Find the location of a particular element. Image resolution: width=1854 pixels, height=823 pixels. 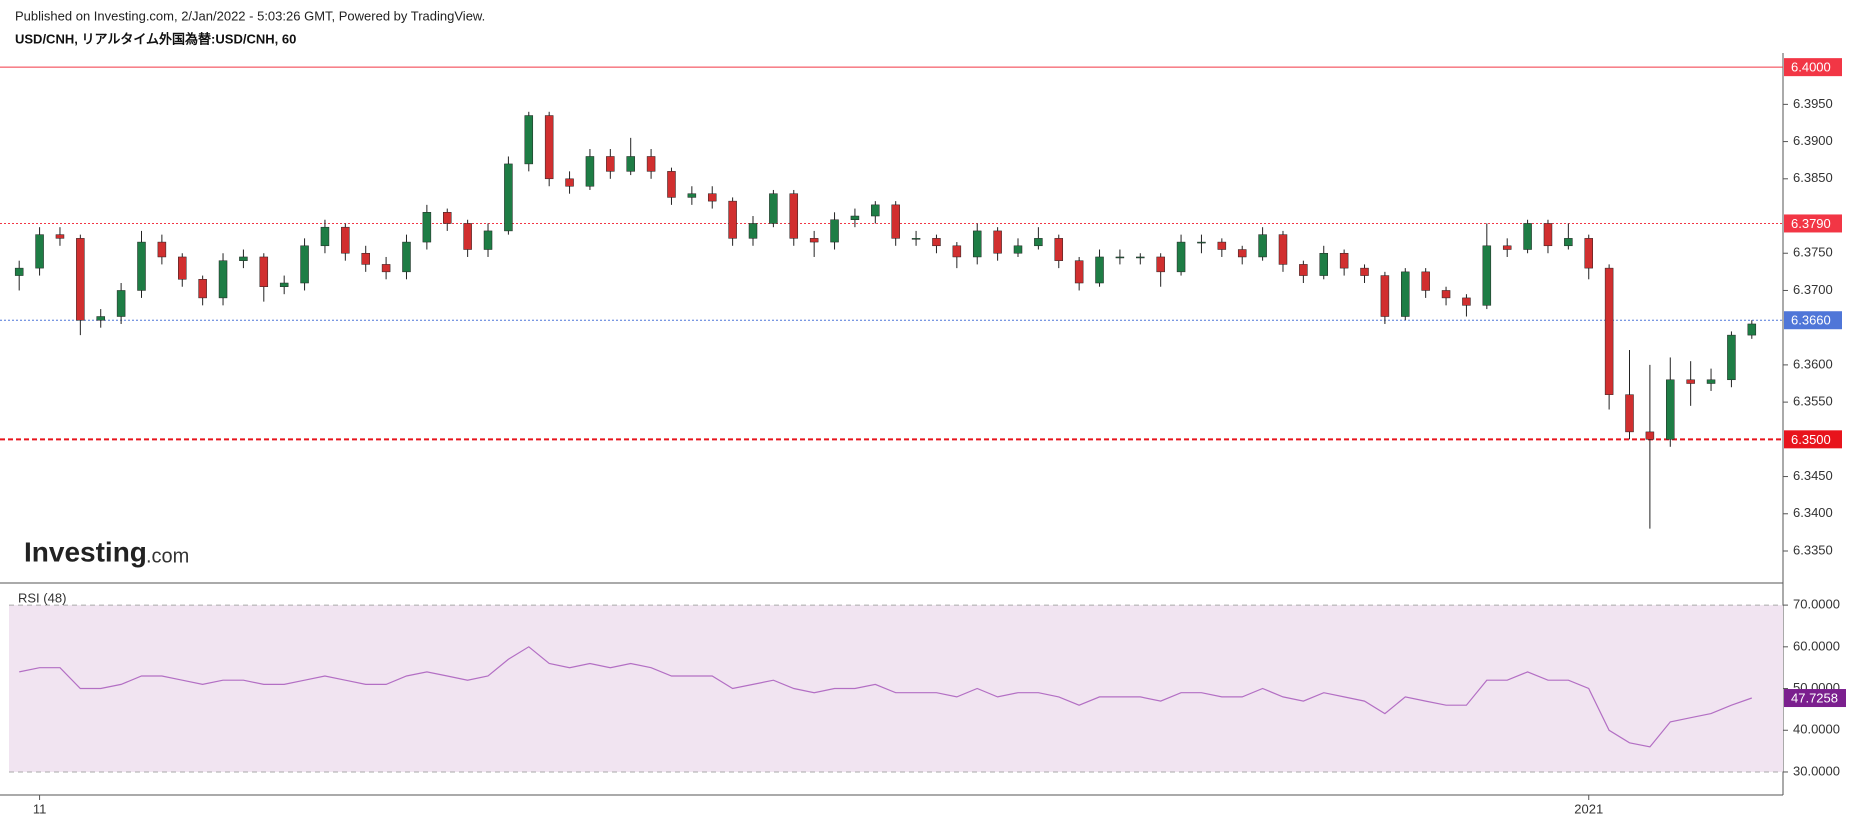

last-value-label: 47.7258 is located at coordinates (1814, 697).